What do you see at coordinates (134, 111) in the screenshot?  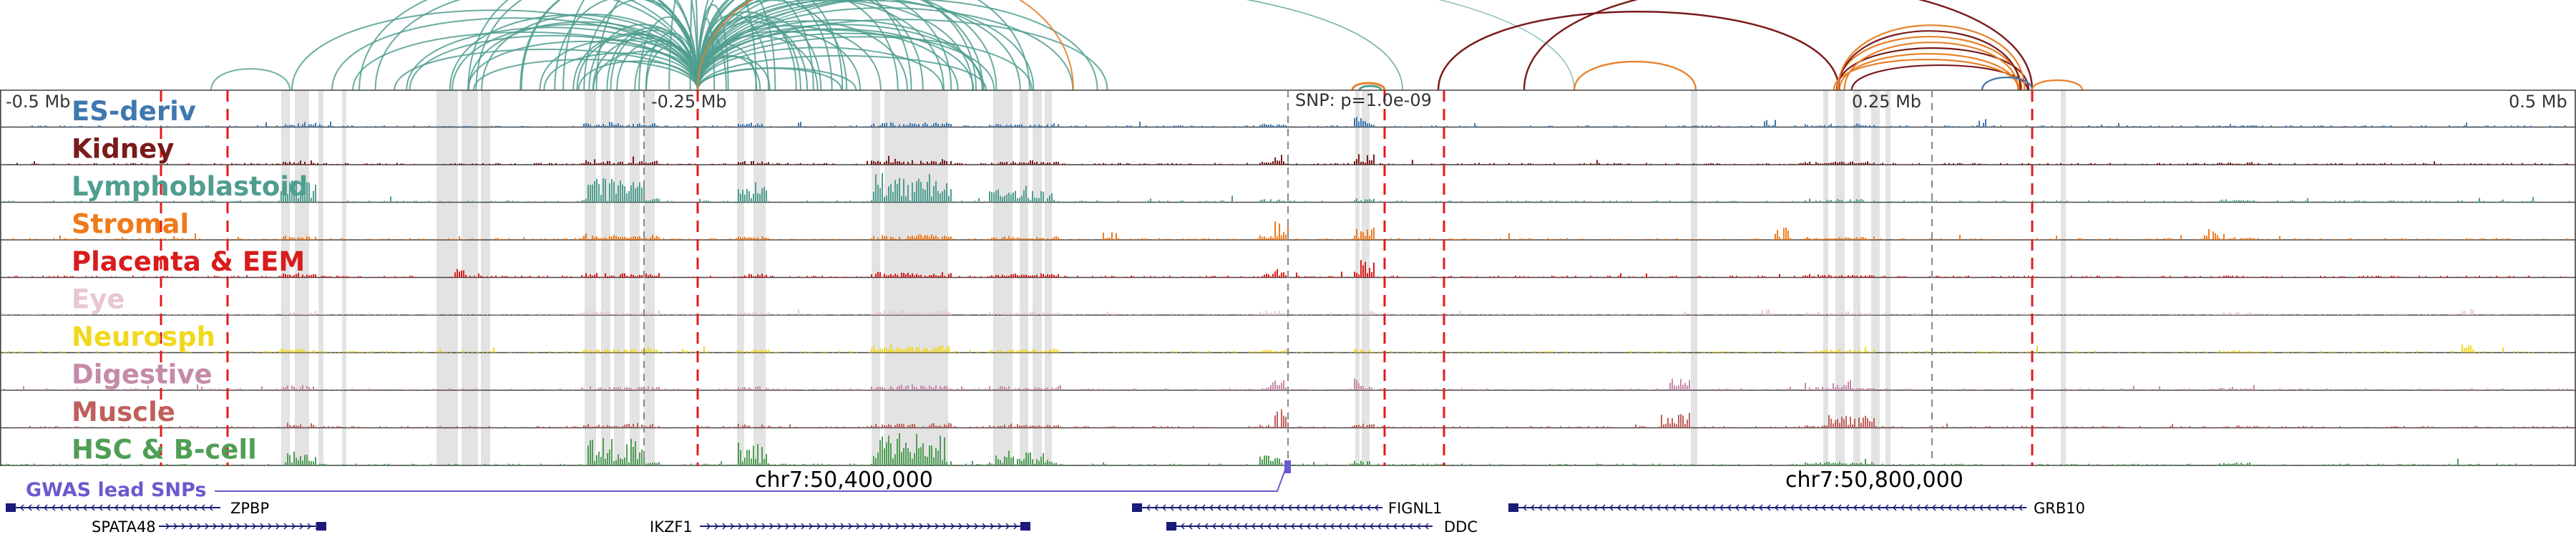 I see `track-label: ES-deriv` at bounding box center [134, 111].